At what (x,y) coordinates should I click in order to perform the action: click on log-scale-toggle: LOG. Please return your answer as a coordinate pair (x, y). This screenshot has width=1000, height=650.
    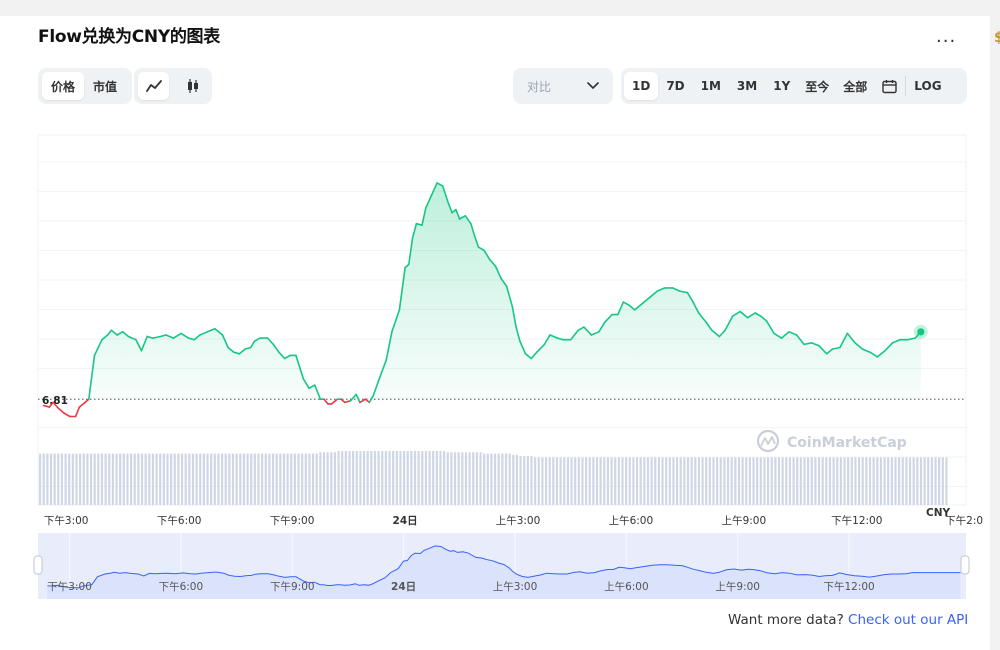
    Looking at the image, I should click on (928, 86).